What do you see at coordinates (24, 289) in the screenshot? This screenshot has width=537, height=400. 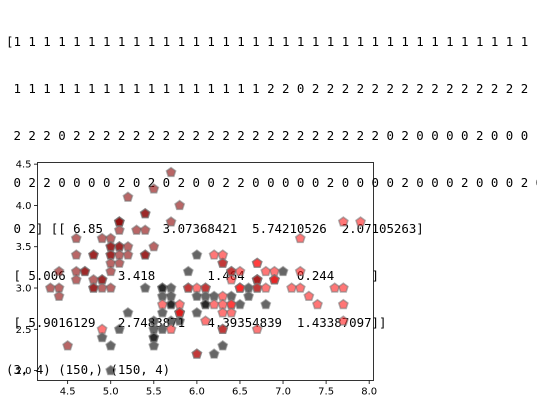 I see `y-tick-label: 3.0` at bounding box center [24, 289].